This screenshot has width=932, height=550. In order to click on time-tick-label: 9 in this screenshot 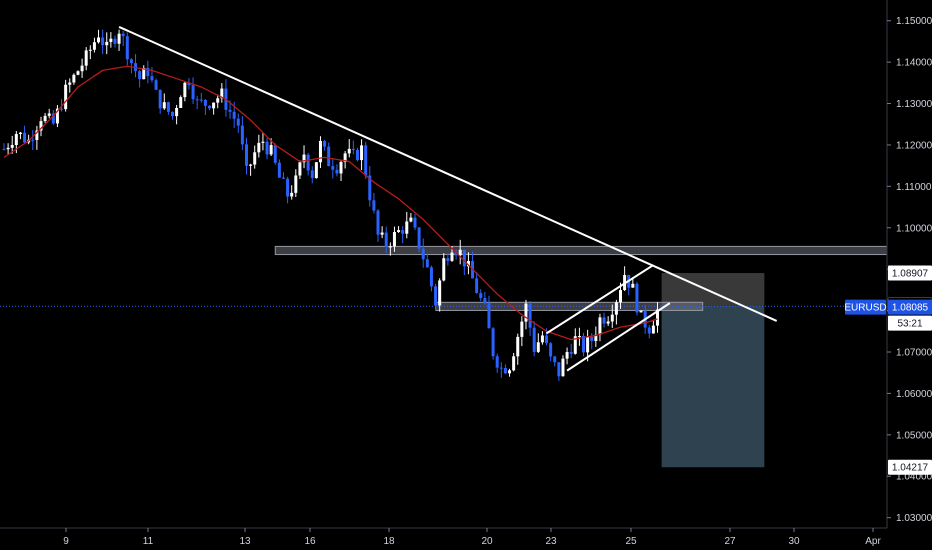, I will do `click(66, 541)`.